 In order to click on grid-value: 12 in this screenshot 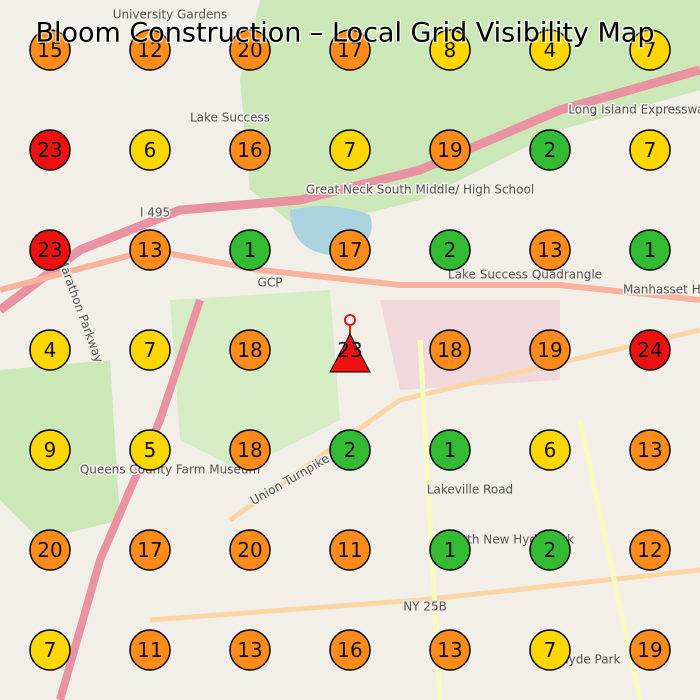, I will do `click(149, 50)`.